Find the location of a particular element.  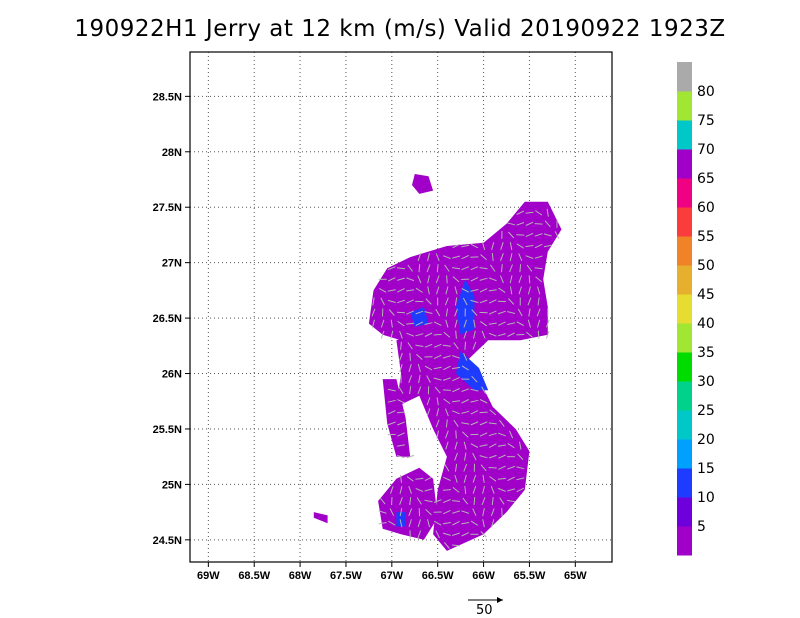

reference-vector: 50 is located at coordinates (485, 607).